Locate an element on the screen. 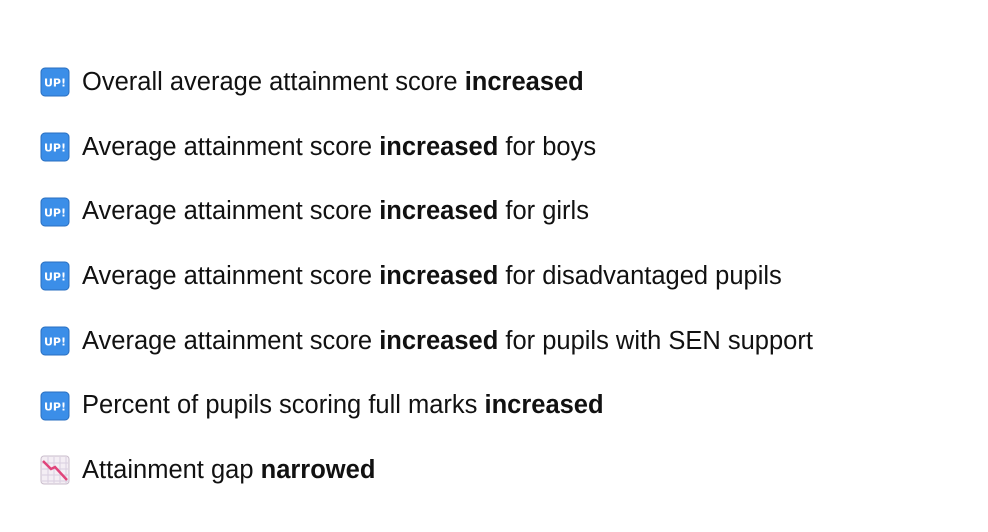  item-text-emphasis: narrowed is located at coordinates (318, 469).